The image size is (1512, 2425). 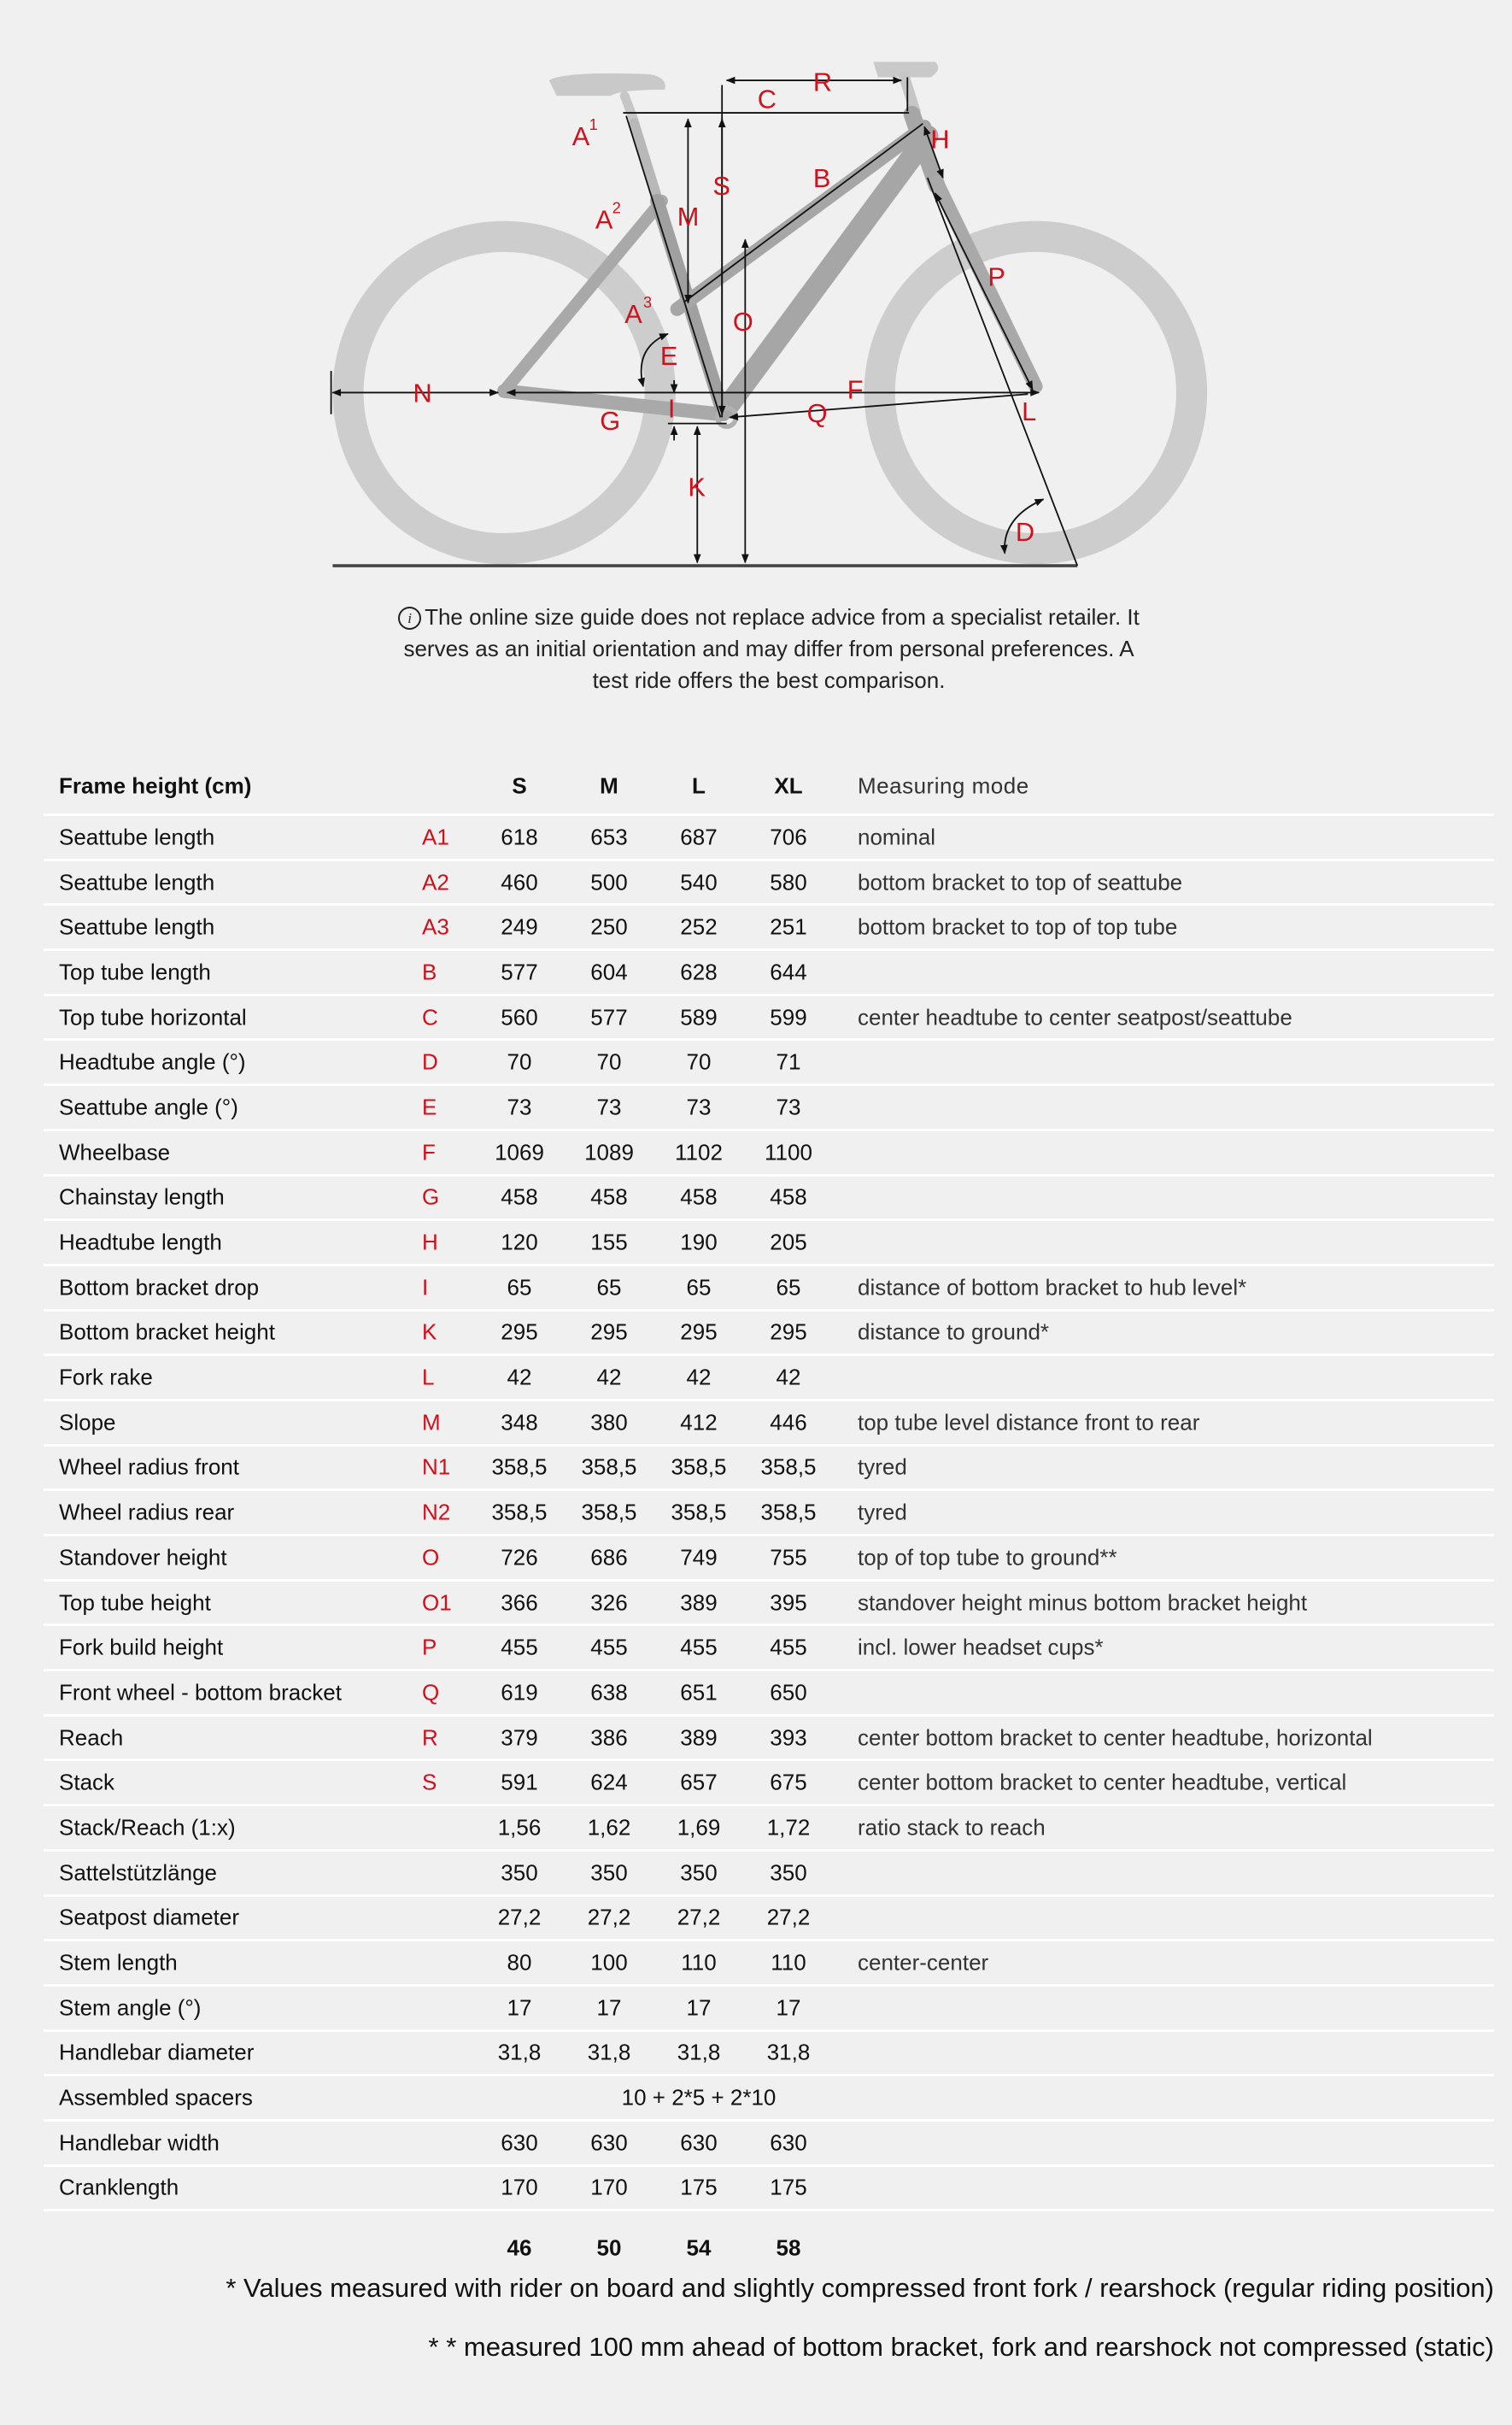 What do you see at coordinates (788, 1963) in the screenshot?
I see `row-value: 110` at bounding box center [788, 1963].